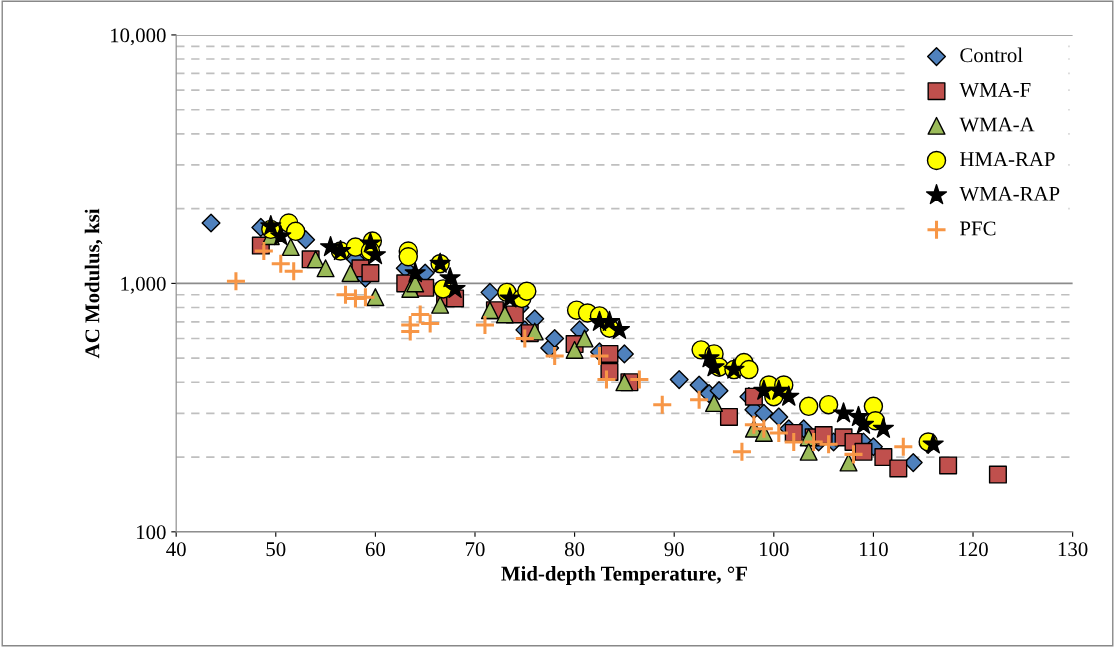 The width and height of the screenshot is (1115, 647). I want to click on y-axis-title: AC Modulus, ksi, so click(93, 283).